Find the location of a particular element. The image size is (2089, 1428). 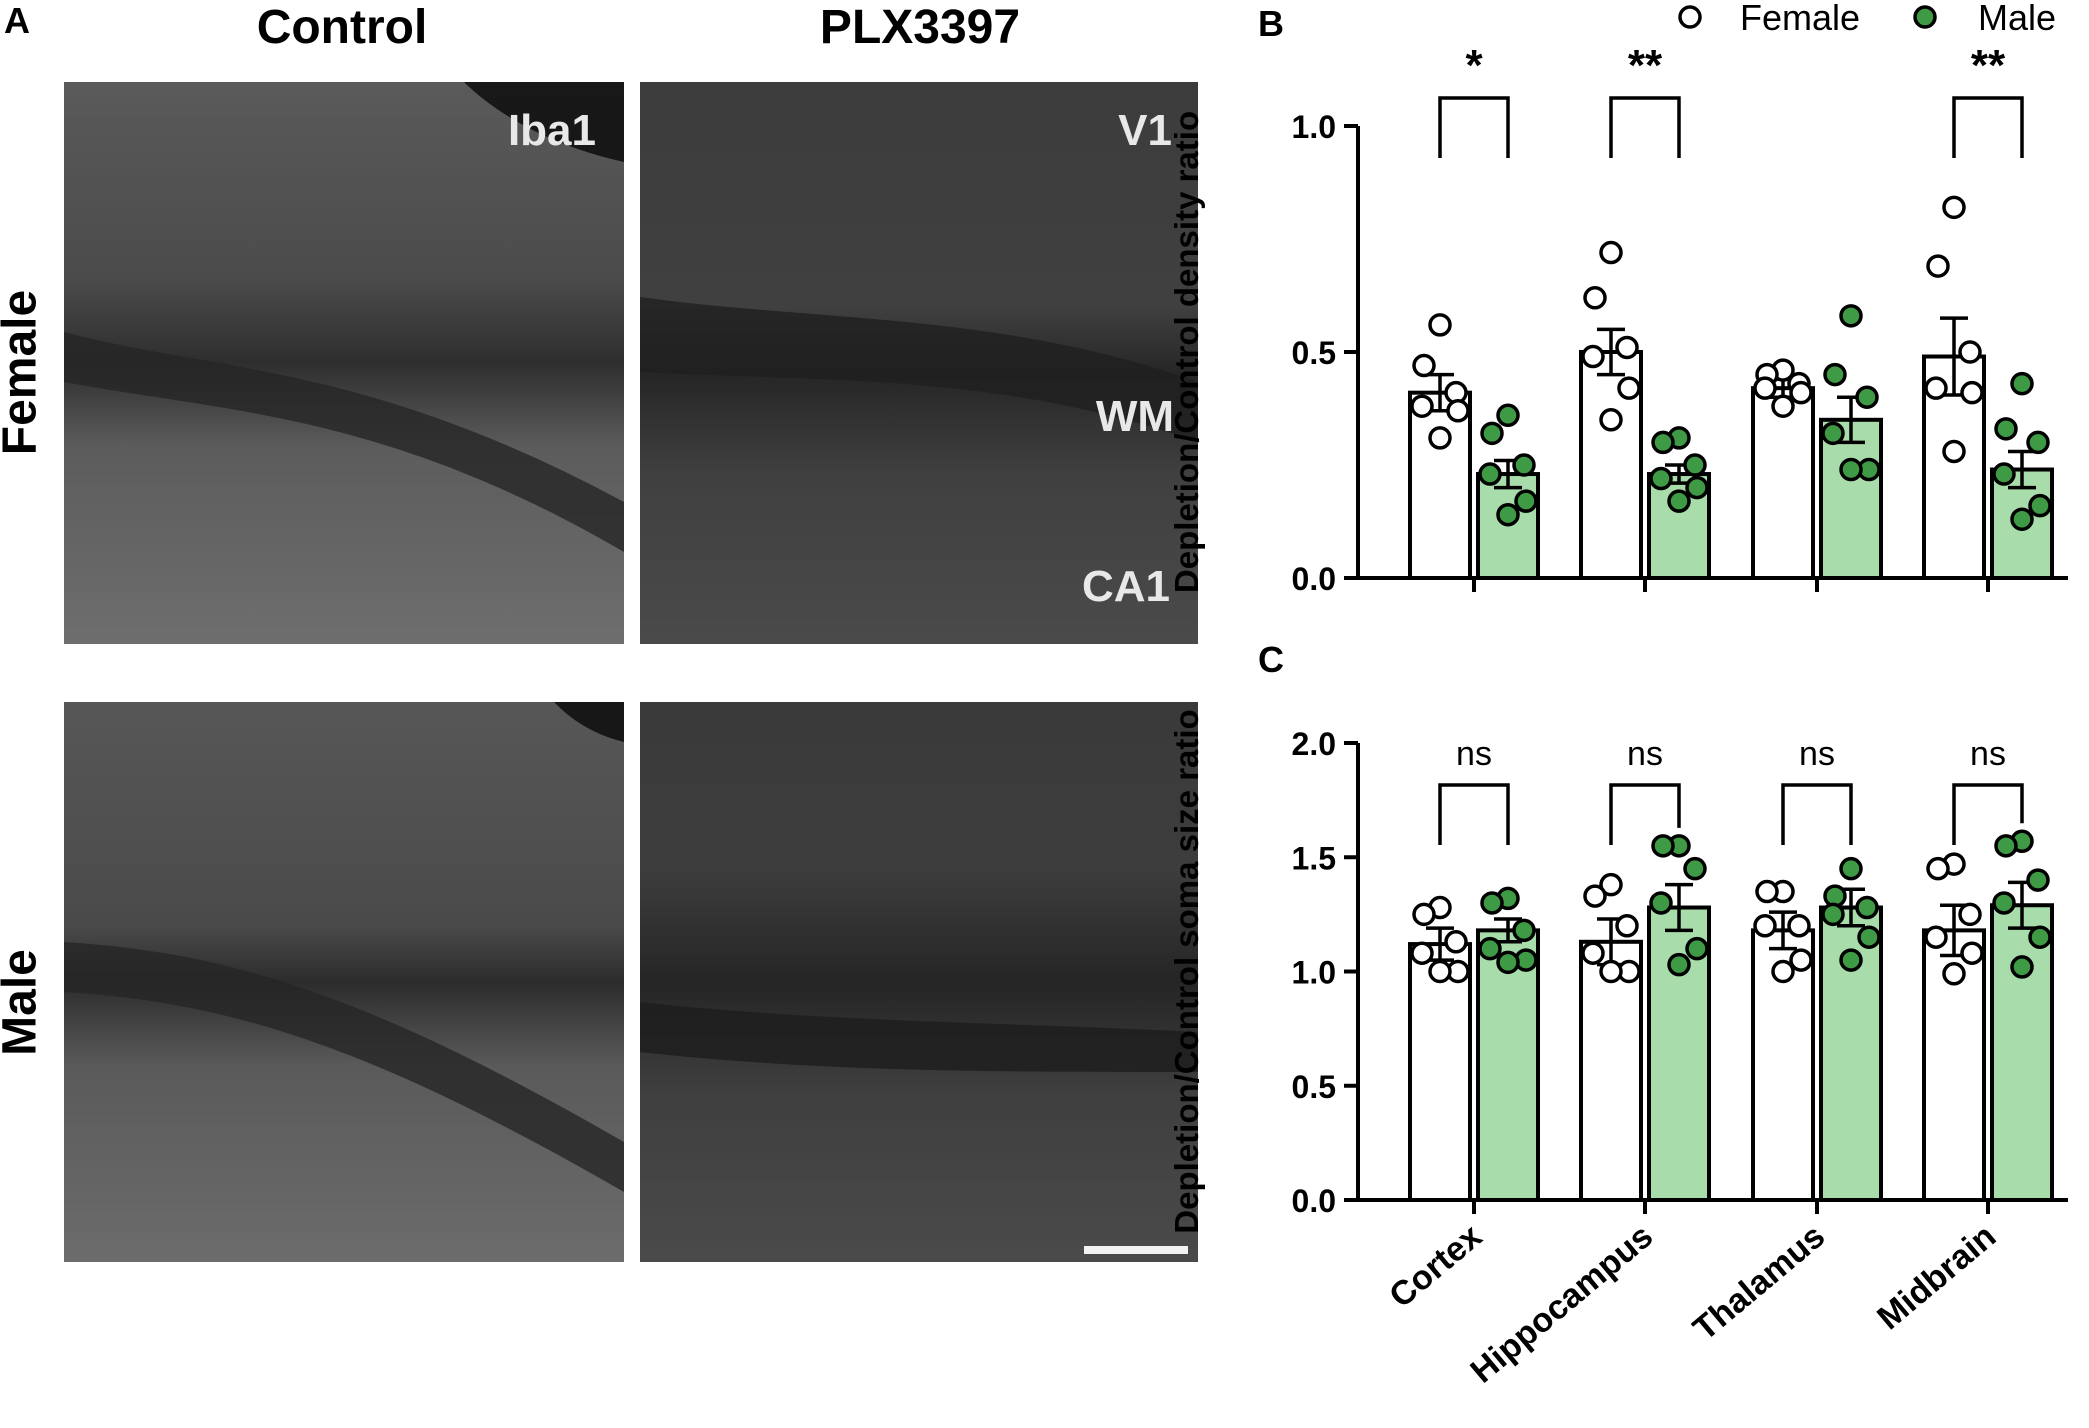

micrograph-male-control-image is located at coordinates (344, 982).